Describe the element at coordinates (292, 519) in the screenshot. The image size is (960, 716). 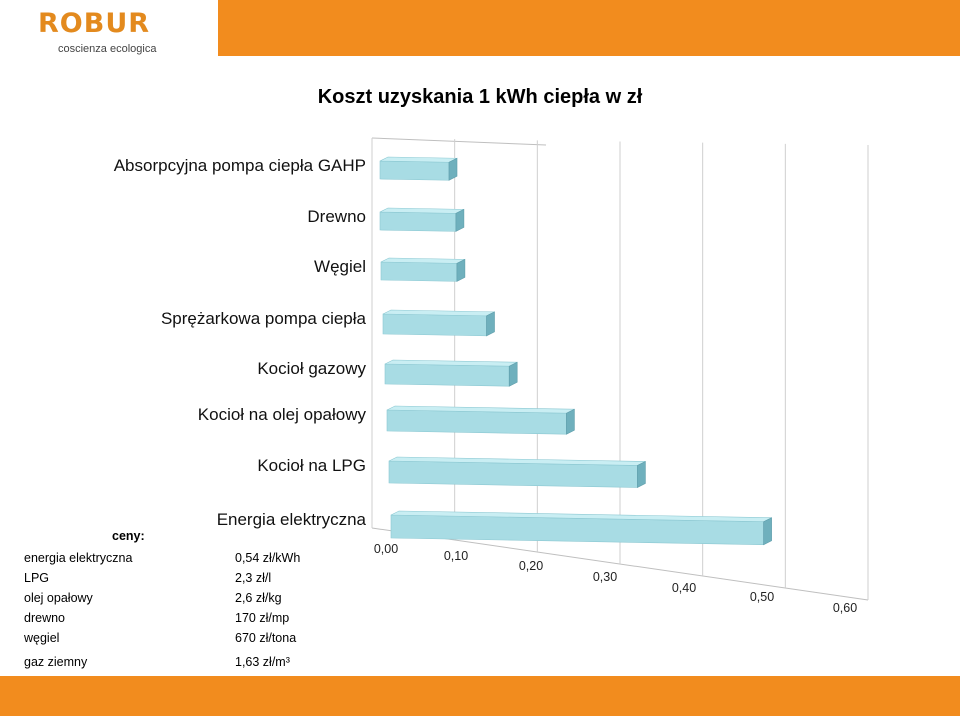
I see `y-category-label: Energia elektryczna` at that location.